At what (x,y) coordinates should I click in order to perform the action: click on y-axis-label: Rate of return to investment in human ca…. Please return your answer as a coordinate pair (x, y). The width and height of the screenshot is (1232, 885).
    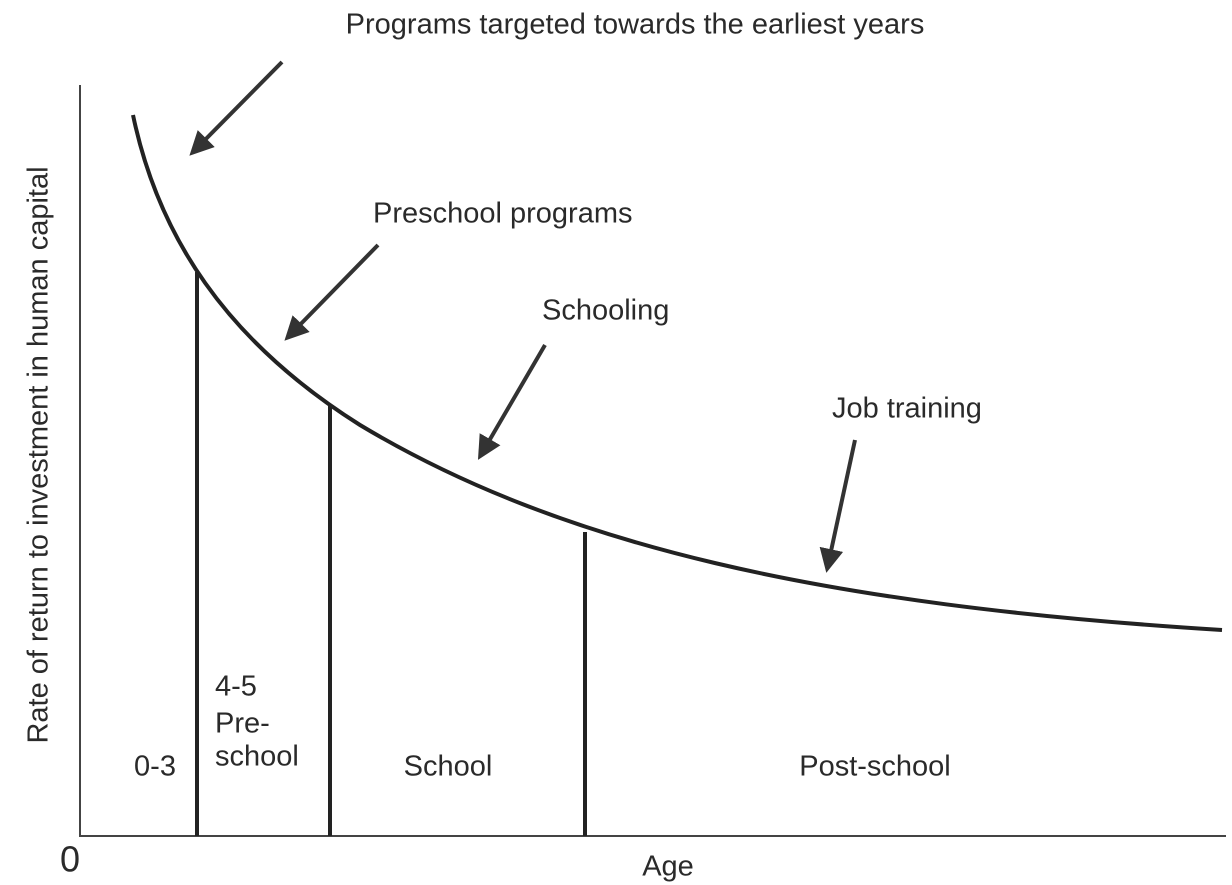
    Looking at the image, I should click on (39, 454).